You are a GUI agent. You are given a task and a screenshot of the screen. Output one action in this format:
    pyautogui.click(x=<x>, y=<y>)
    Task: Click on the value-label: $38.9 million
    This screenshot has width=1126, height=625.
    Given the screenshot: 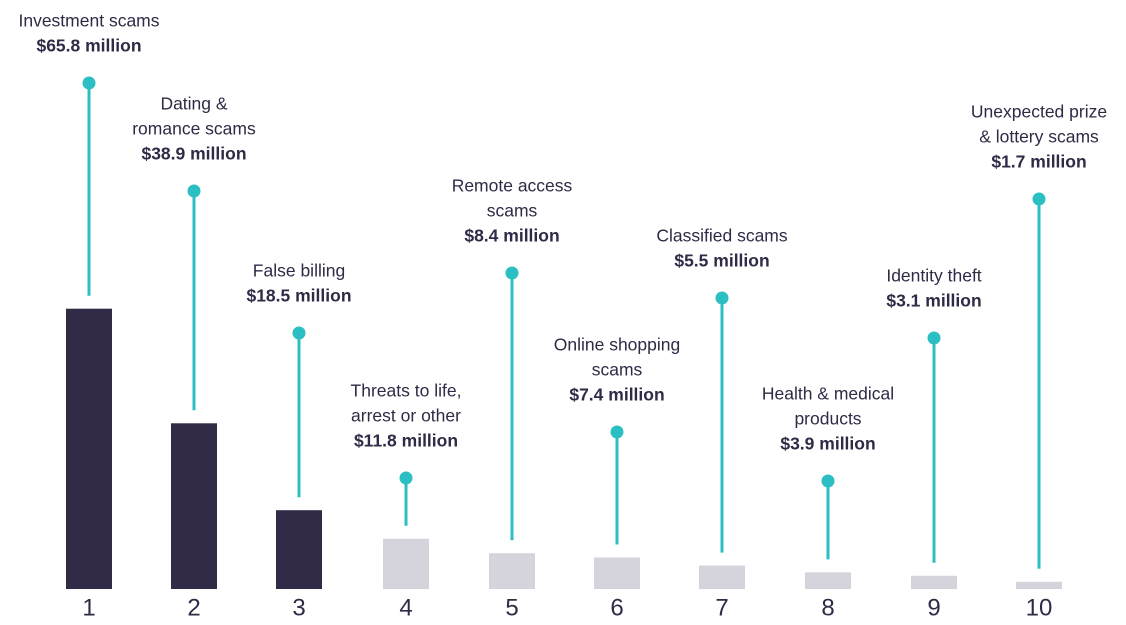 What is the action you would take?
    pyautogui.click(x=193, y=154)
    